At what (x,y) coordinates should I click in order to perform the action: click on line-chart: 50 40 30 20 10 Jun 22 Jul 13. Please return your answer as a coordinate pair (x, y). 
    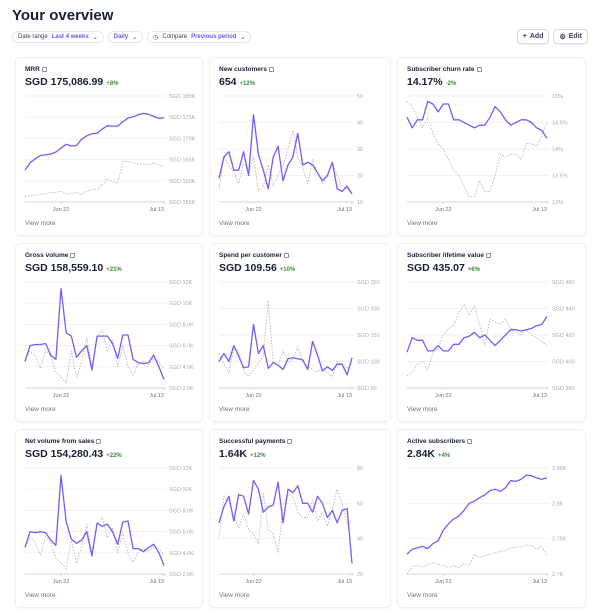
    Looking at the image, I should click on (290, 153).